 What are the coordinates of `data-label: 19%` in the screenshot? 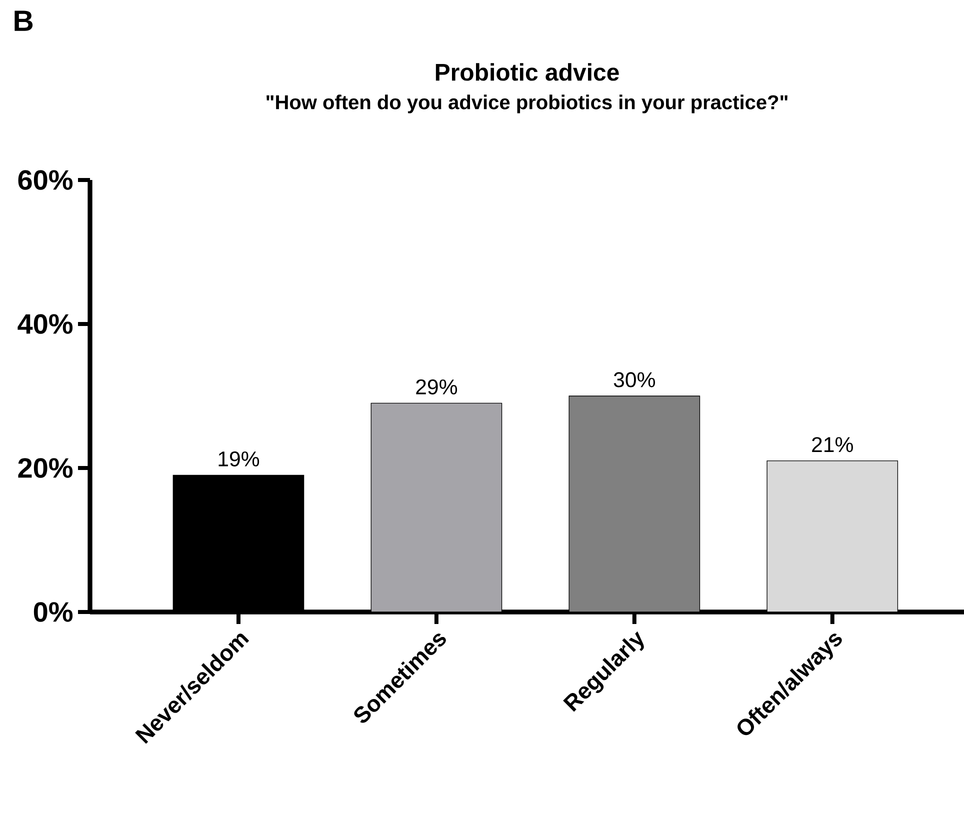 It's located at (239, 458).